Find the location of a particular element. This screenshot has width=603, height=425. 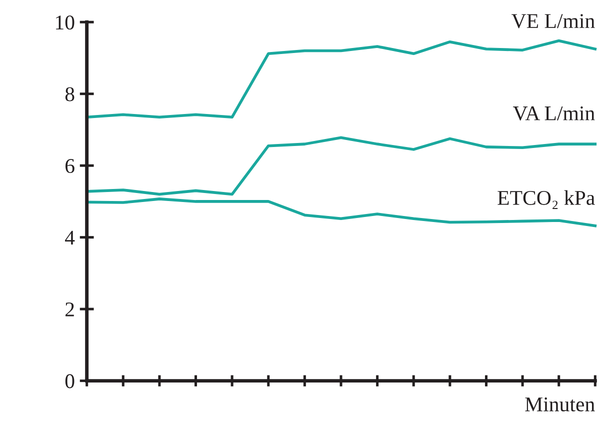

y-tick-label: 4 is located at coordinates (70, 237).